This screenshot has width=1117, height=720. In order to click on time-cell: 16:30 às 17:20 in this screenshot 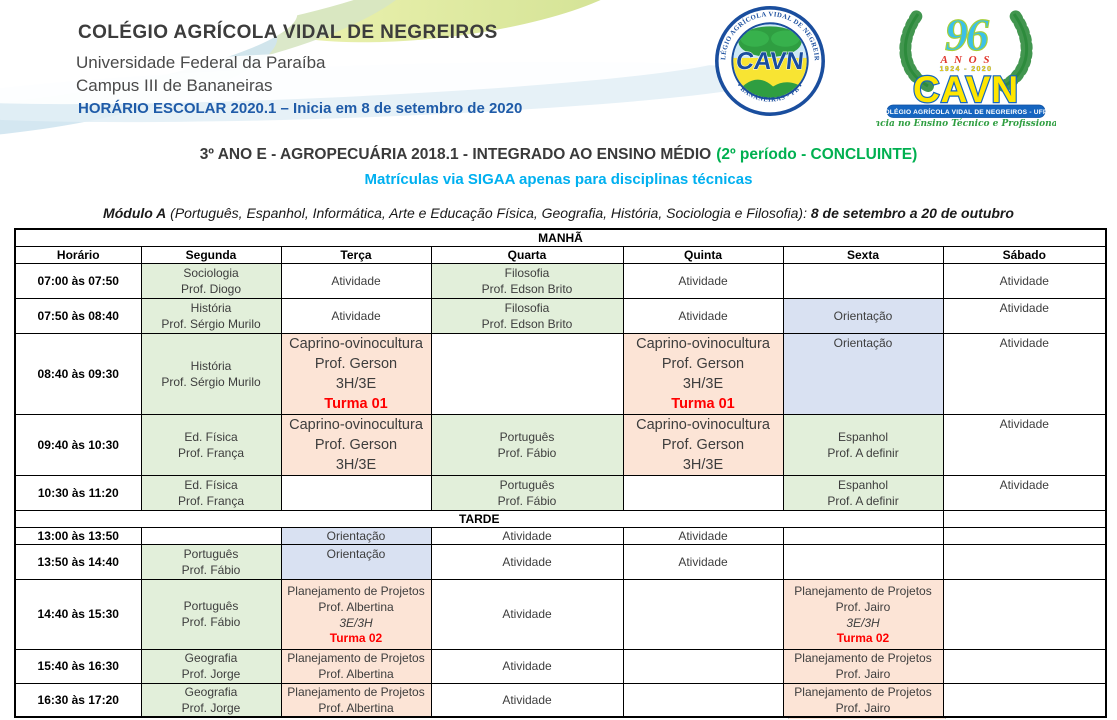, I will do `click(78, 700)`.